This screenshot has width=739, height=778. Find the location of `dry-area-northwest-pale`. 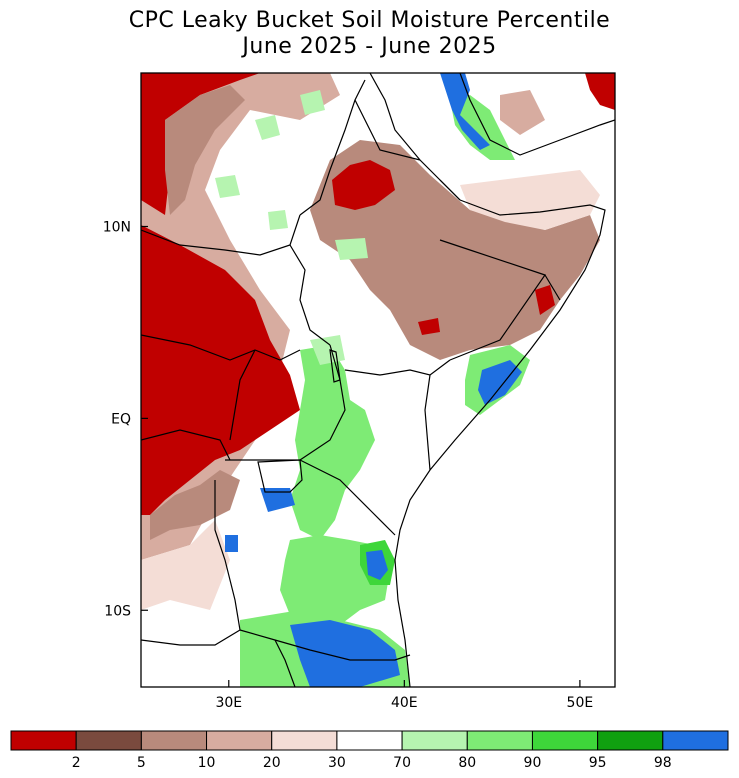

dry-area-northwest-pale is located at coordinates (185, 565).